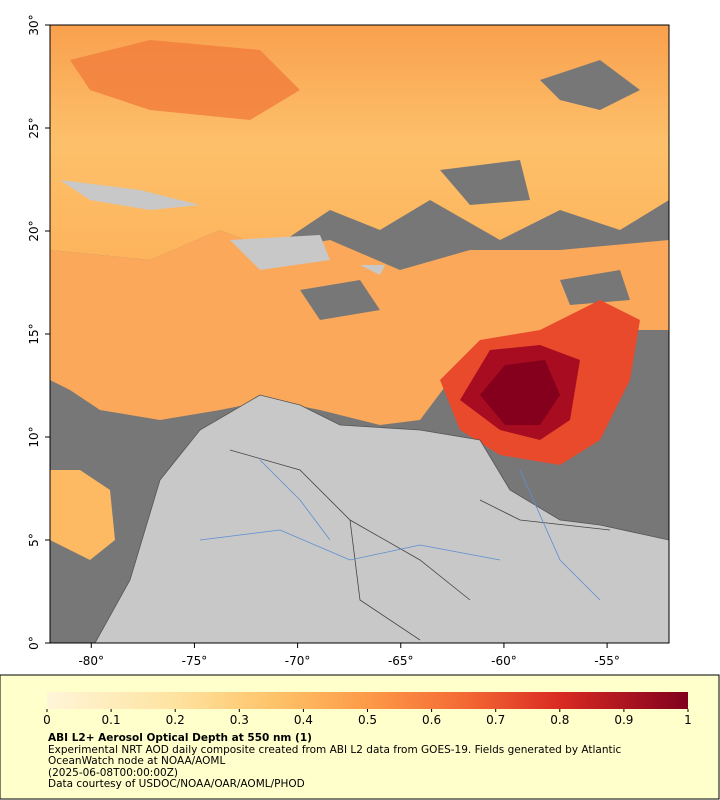 The image size is (720, 800). I want to click on border, so click(420, 545).